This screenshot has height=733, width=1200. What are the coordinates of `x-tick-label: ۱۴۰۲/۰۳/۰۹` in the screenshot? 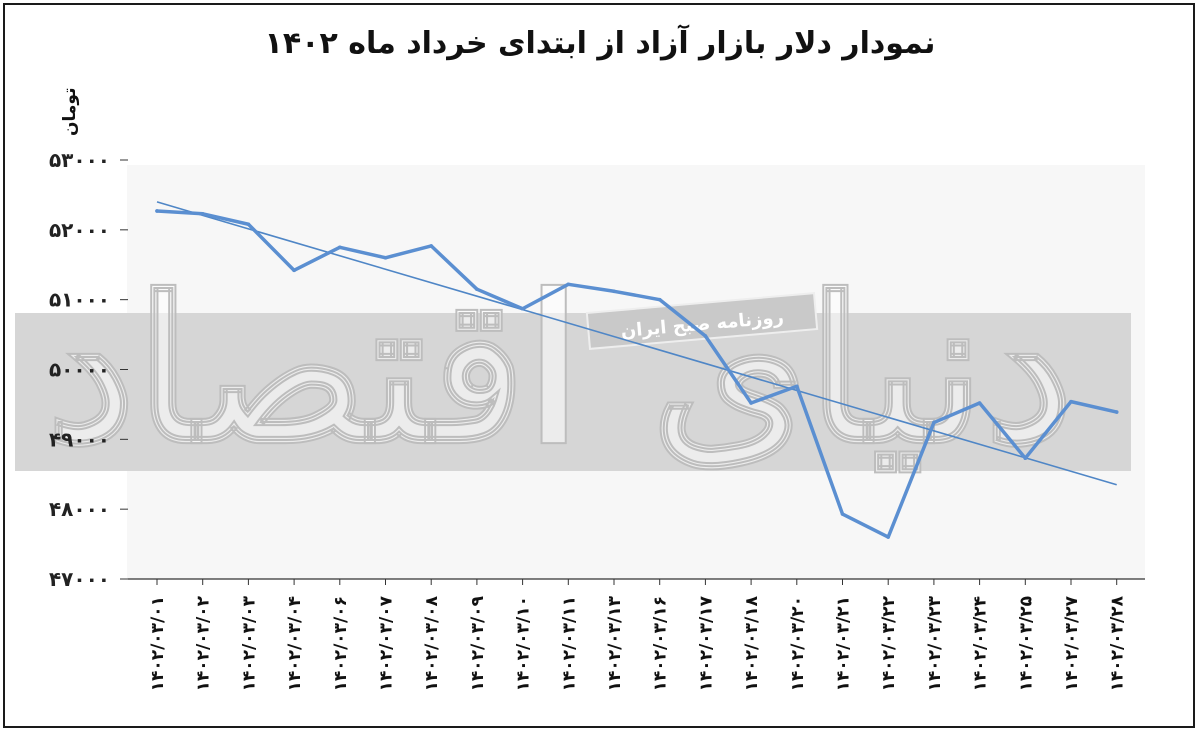 It's located at (478, 643).